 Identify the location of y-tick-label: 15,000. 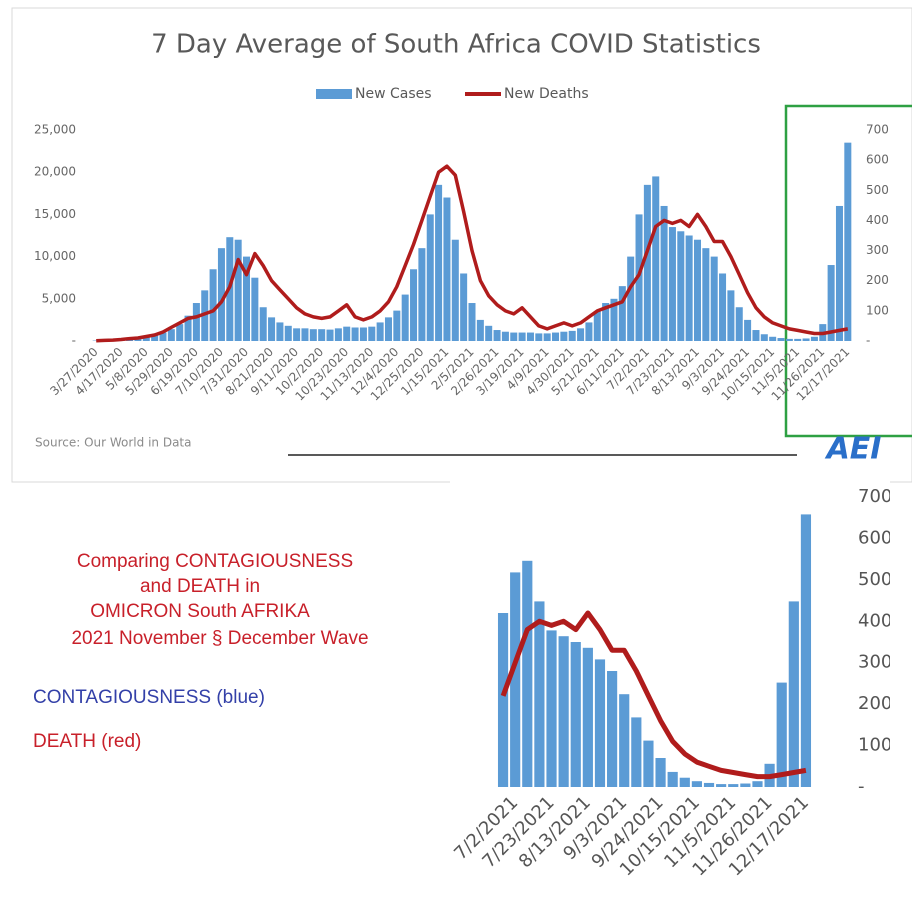
(55, 214).